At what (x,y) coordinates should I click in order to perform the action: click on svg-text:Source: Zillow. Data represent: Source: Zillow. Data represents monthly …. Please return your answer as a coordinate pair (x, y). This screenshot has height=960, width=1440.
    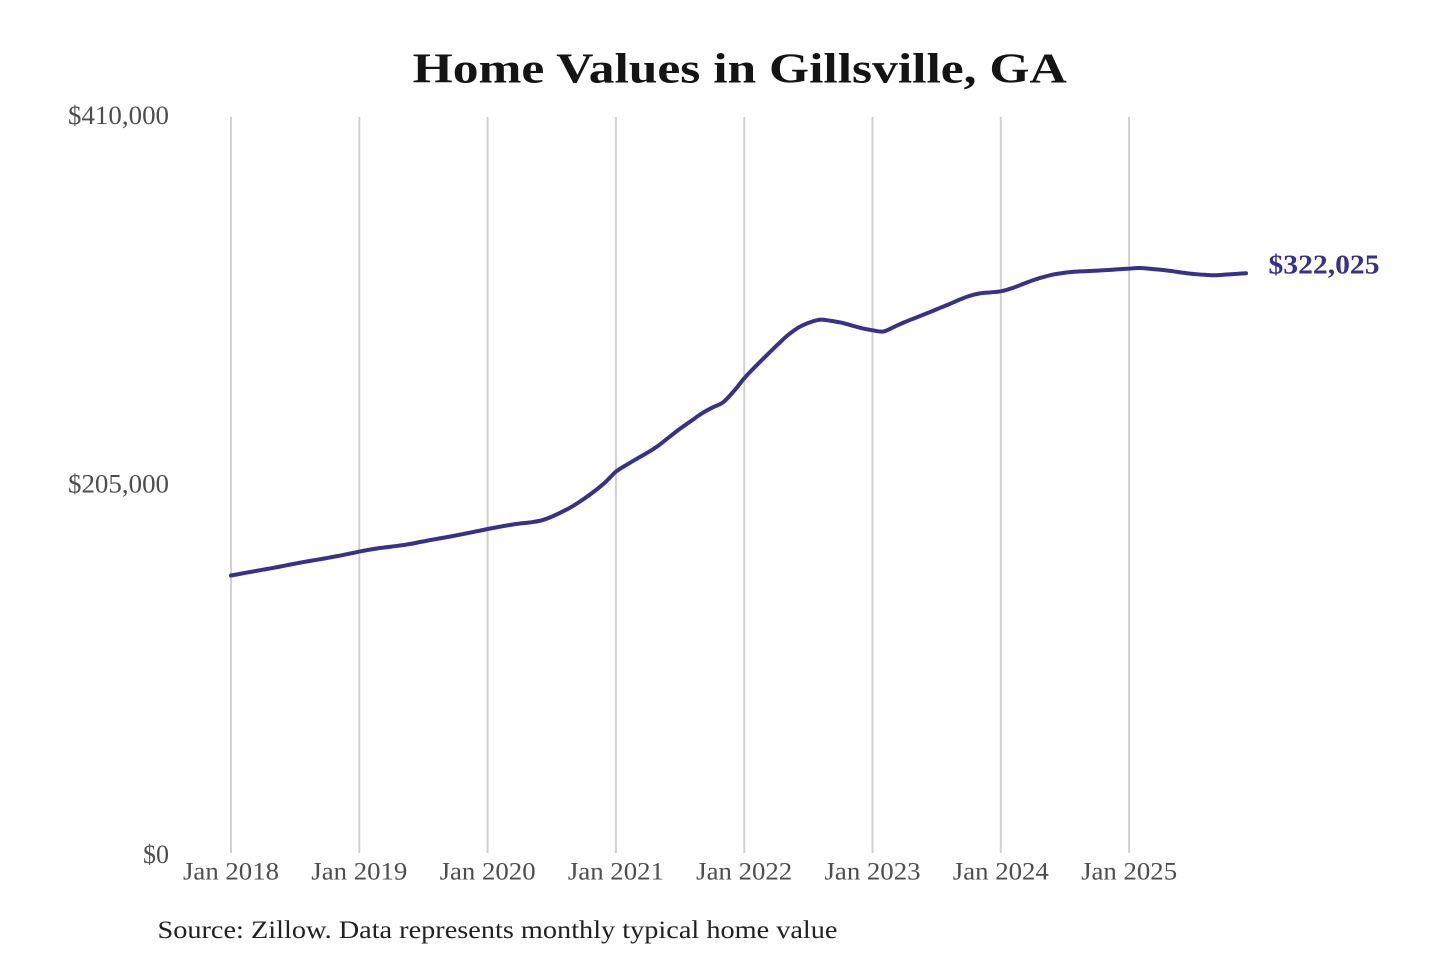
    Looking at the image, I should click on (498, 930).